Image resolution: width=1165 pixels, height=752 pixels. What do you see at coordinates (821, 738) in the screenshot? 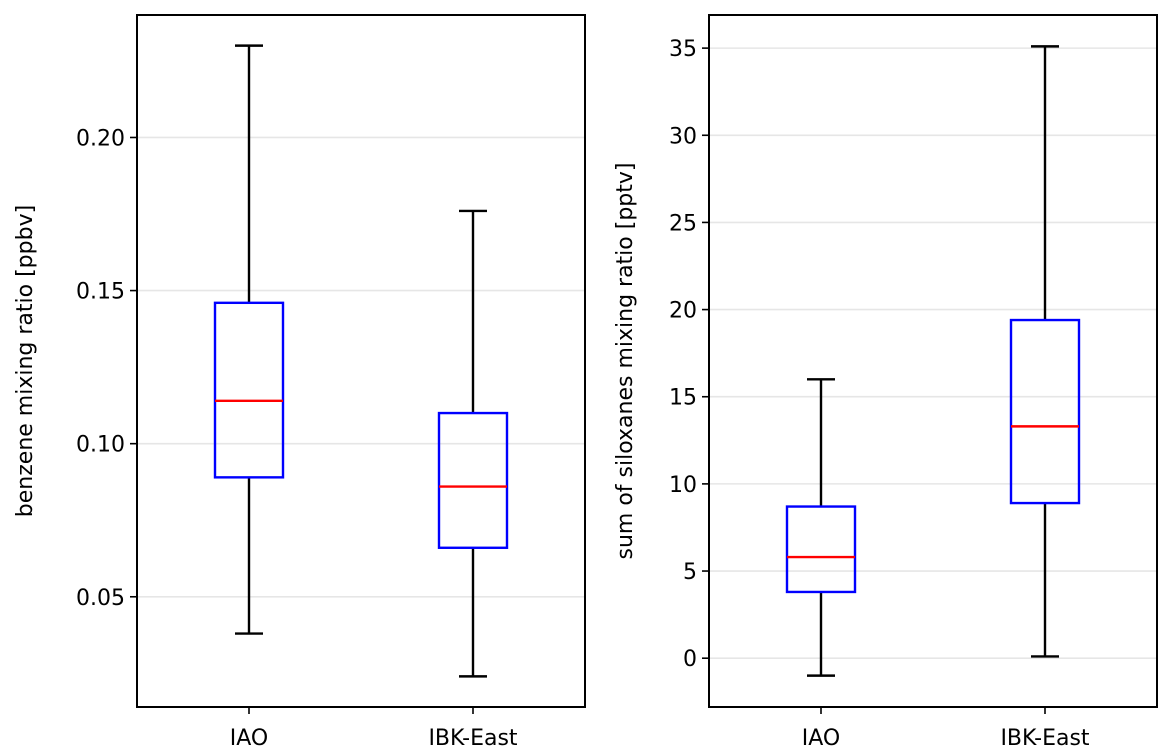
I see `siloxanes-x-tick-label: IAO` at bounding box center [821, 738].